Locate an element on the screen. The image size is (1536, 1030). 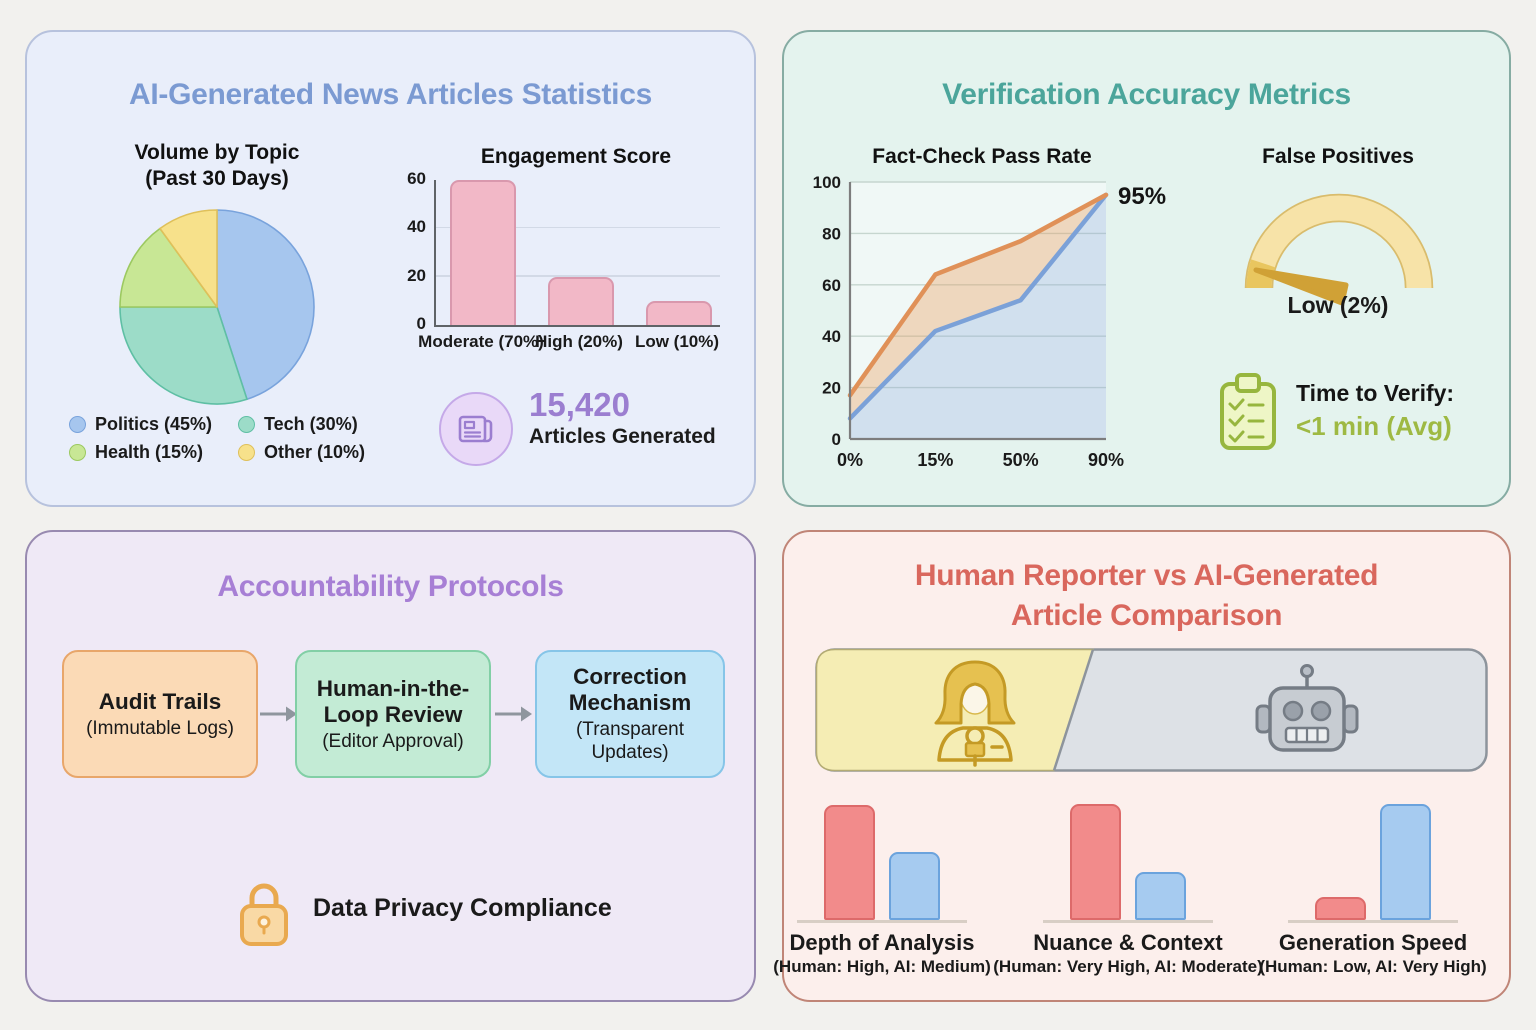
comparison-category-label: Nuance & Context is located at coordinates (1128, 942).